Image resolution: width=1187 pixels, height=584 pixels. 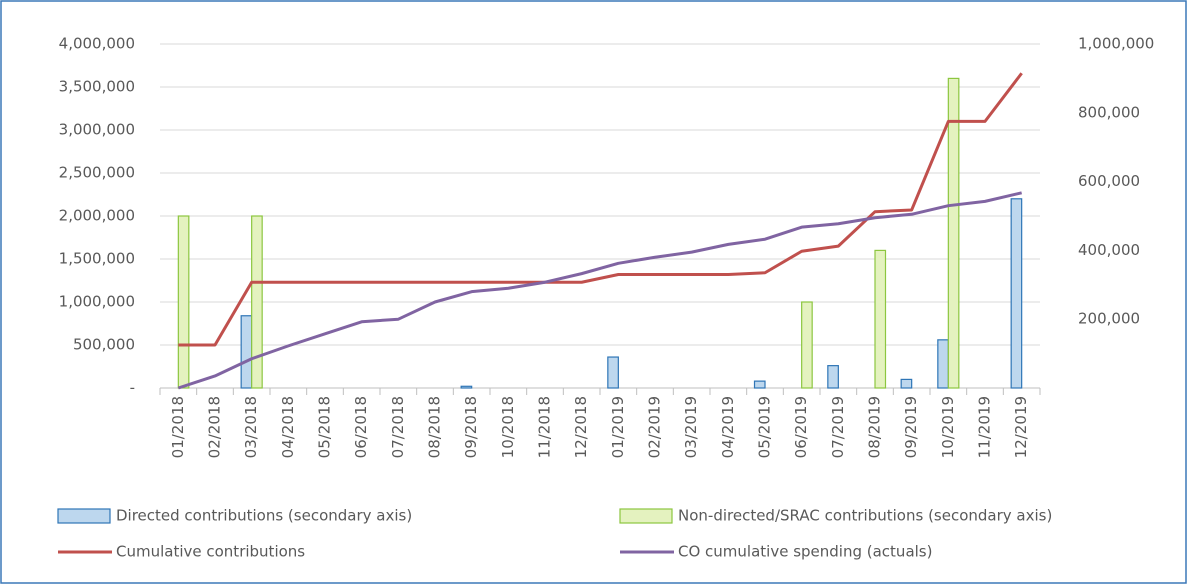 I want to click on x-tick-label: 11/2018, so click(x=545, y=427).